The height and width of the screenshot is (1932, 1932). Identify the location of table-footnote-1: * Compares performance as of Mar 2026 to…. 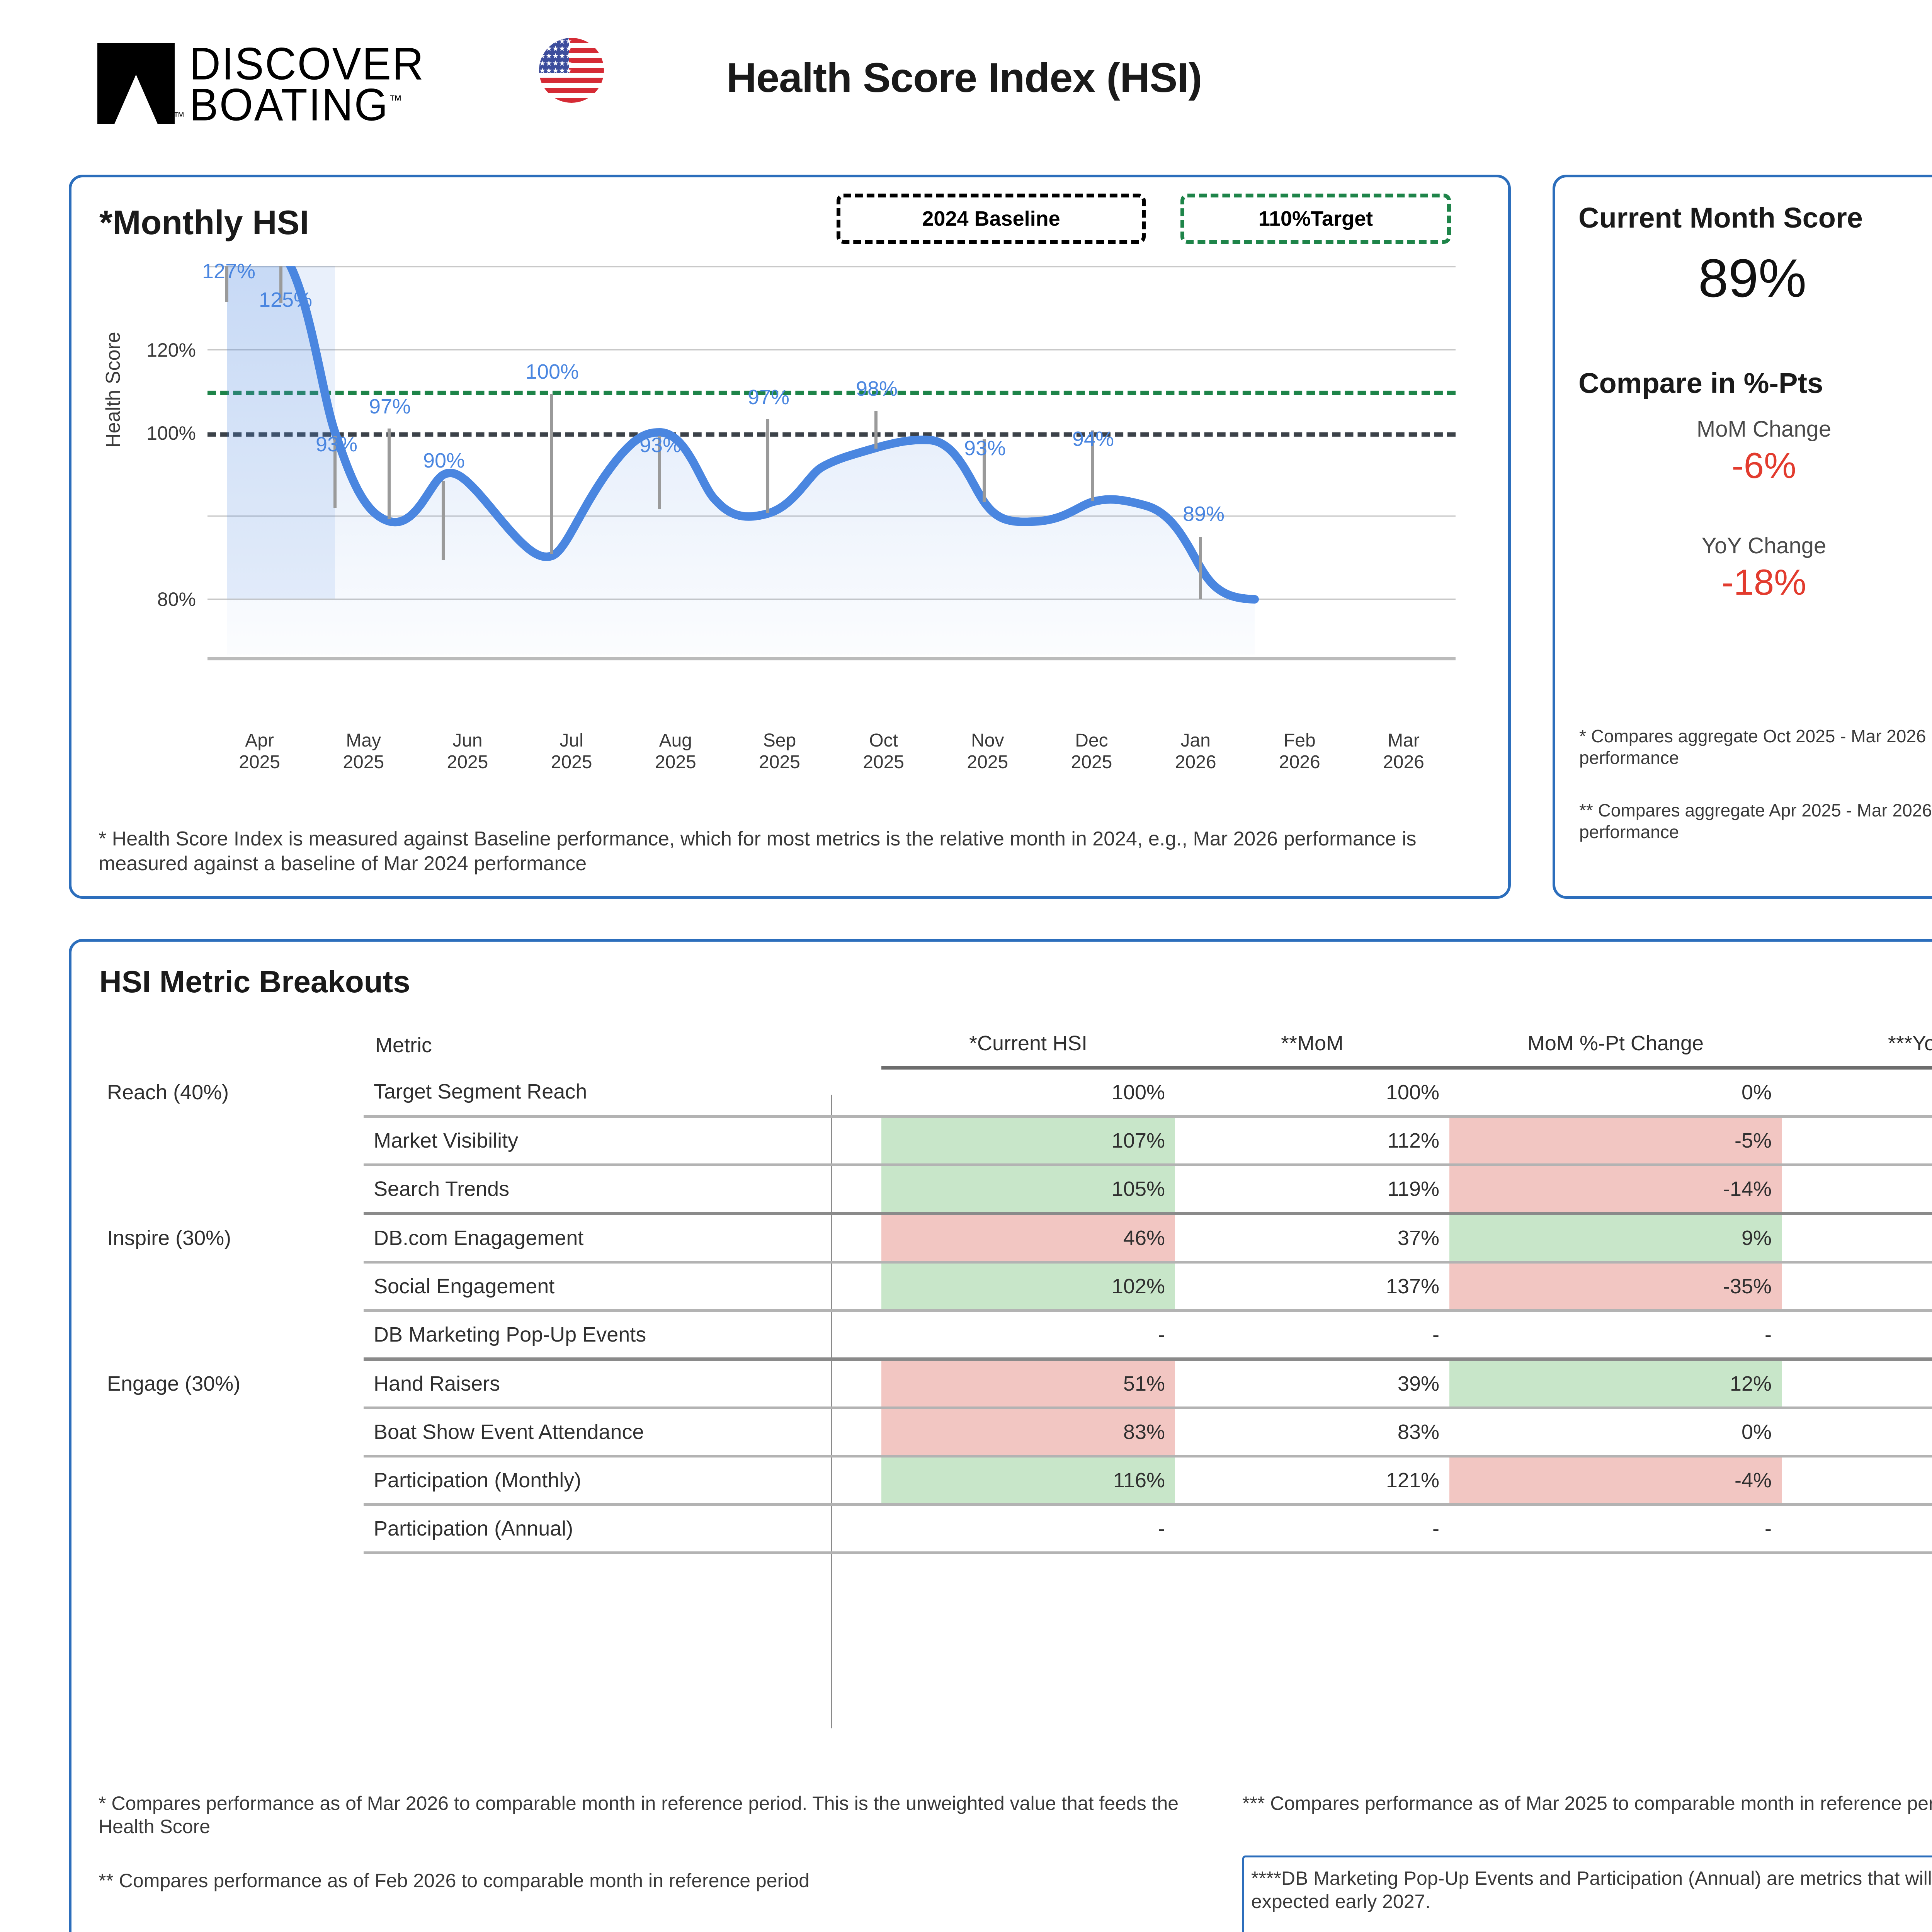
(639, 1815).